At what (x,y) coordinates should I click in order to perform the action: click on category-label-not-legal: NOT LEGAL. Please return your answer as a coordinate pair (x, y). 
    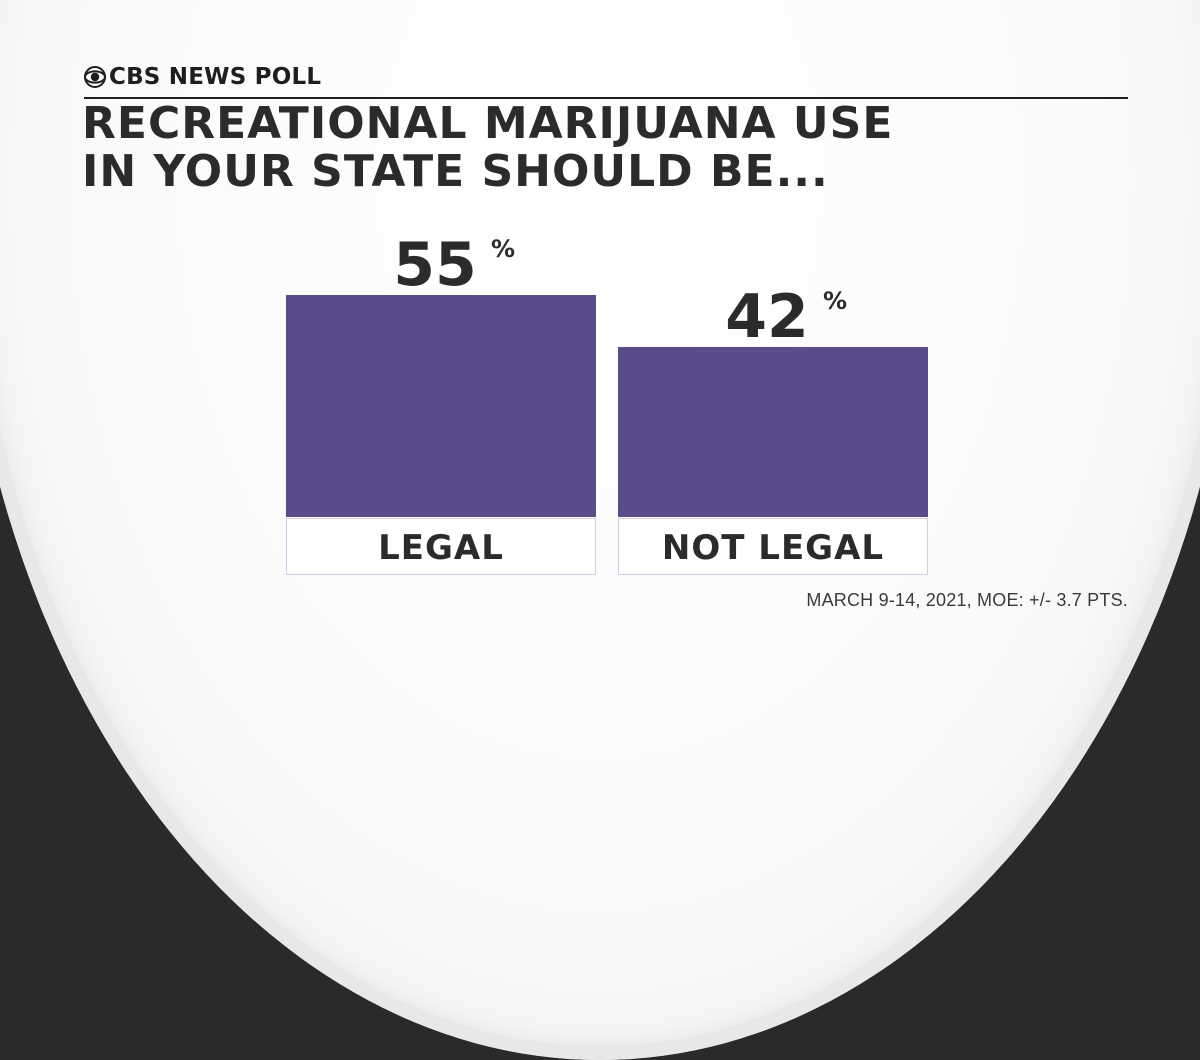
    Looking at the image, I should click on (773, 548).